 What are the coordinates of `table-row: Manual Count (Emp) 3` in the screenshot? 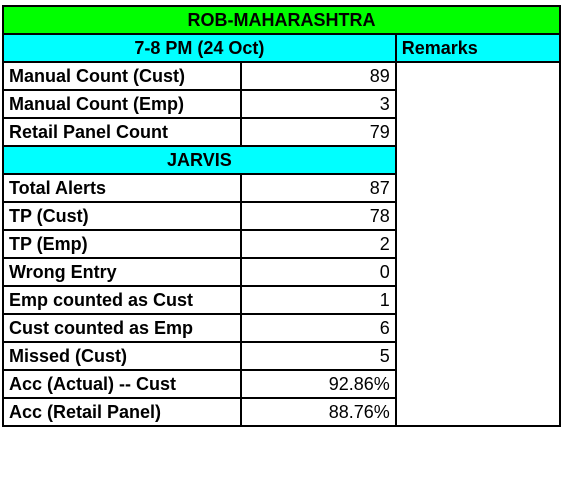 It's located at (281, 104).